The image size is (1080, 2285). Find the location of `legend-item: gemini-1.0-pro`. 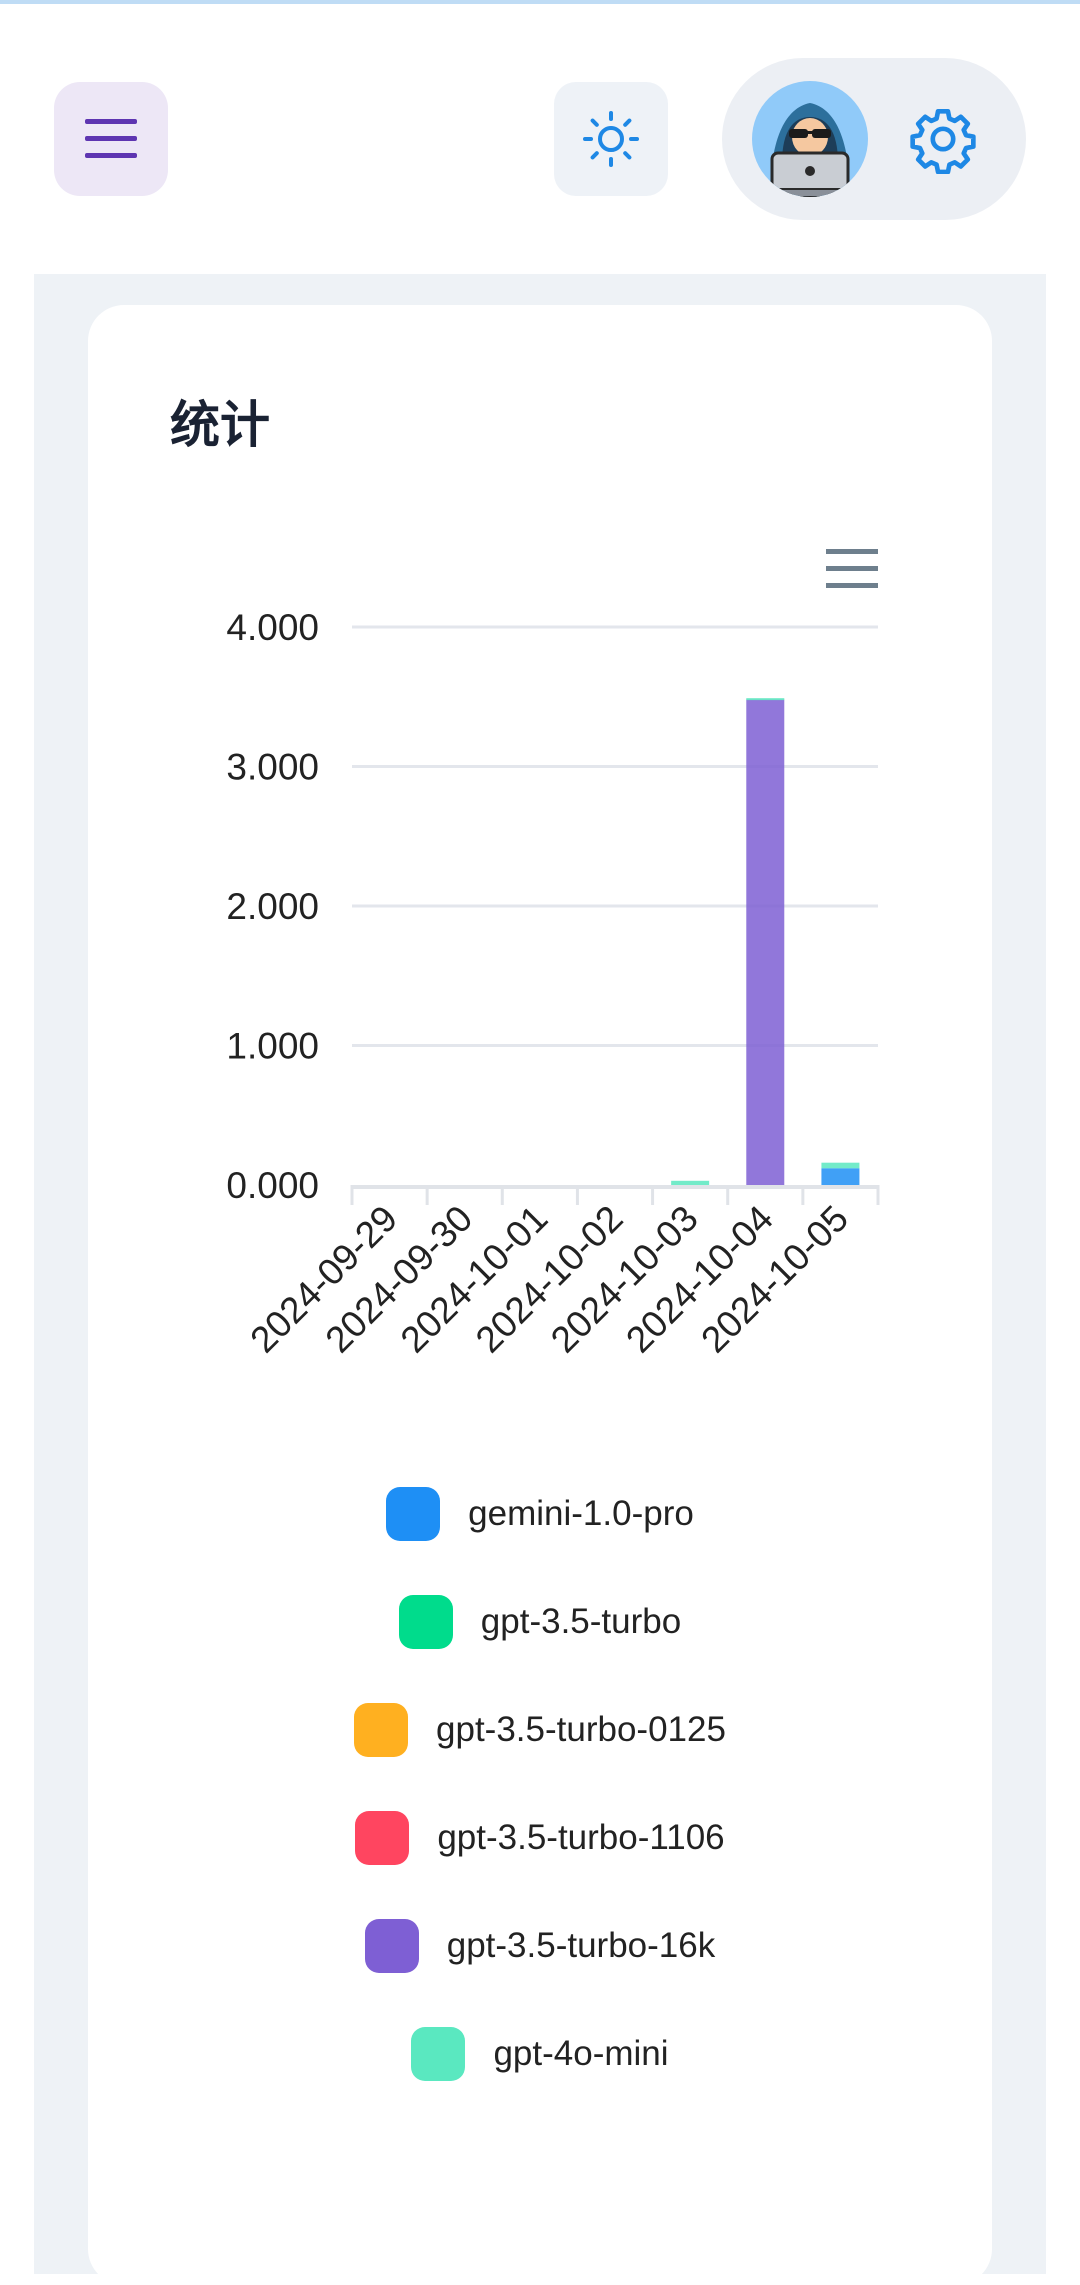

legend-item: gemini-1.0-pro is located at coordinates (540, 1514).